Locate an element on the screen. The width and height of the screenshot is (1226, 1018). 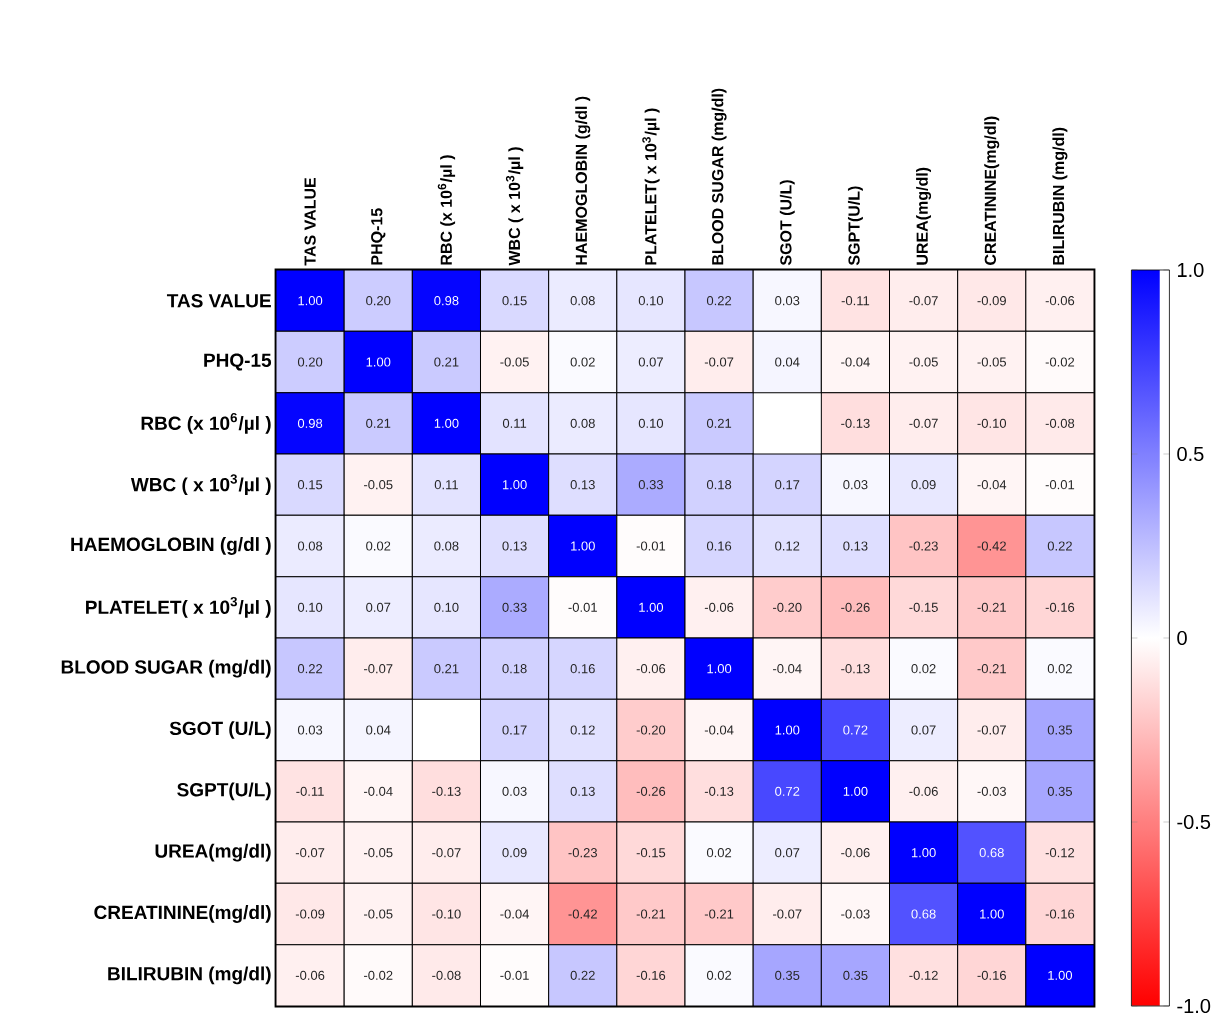
y-tick-label: BILIRUBIN (mg/dl) is located at coordinates (189, 975).